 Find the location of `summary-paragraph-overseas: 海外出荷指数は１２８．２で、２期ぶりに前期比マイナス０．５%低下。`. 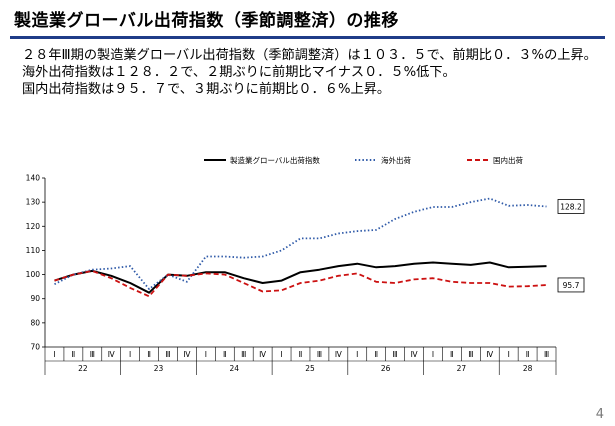

summary-paragraph-overseas: 海外出荷指数は１２８．２で、２期ぶりに前期比マイナス０．５%低下。 is located at coordinates (239, 72).